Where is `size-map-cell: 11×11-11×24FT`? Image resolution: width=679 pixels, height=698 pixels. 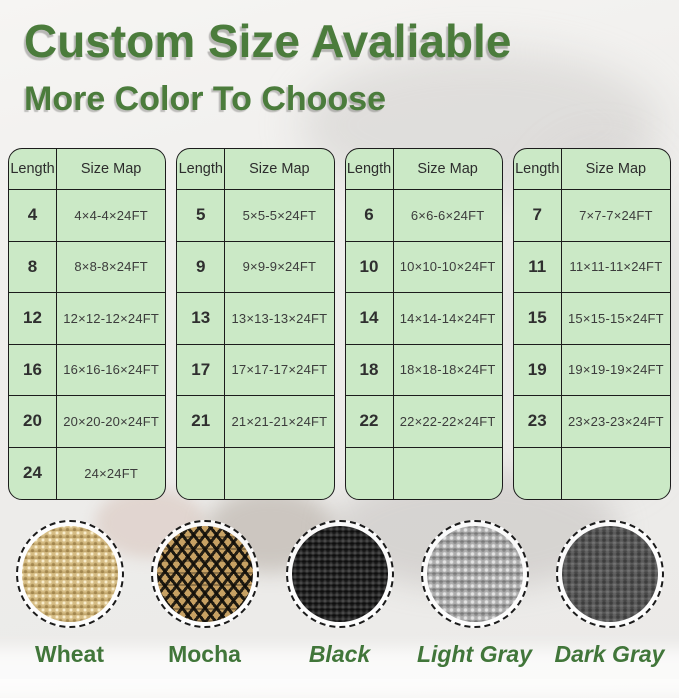 size-map-cell: 11×11-11×24FT is located at coordinates (615, 267).